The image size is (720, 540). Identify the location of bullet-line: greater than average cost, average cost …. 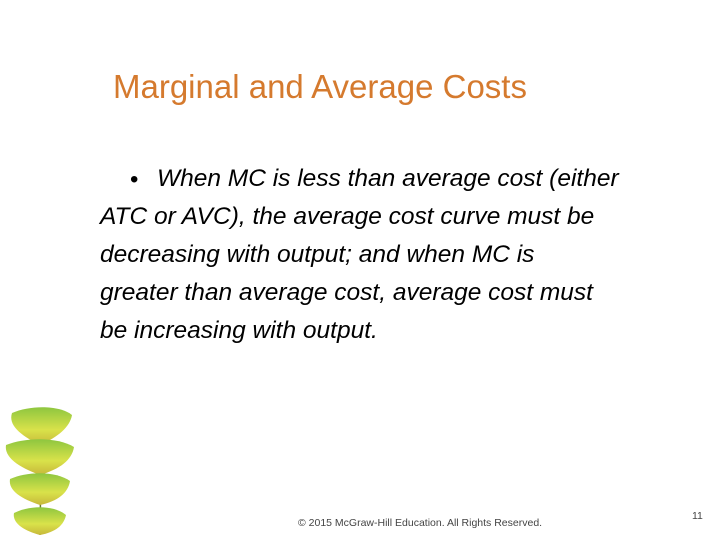
(346, 292).